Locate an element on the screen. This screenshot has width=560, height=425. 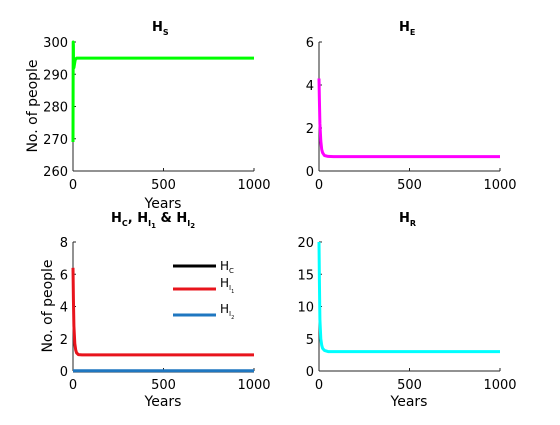
y-tick-label: 5 is located at coordinates (310, 340).